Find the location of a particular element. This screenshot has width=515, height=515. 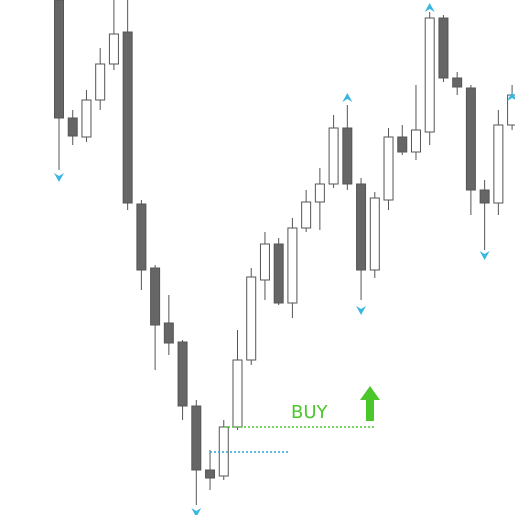

buy-label: BUY is located at coordinates (310, 412).